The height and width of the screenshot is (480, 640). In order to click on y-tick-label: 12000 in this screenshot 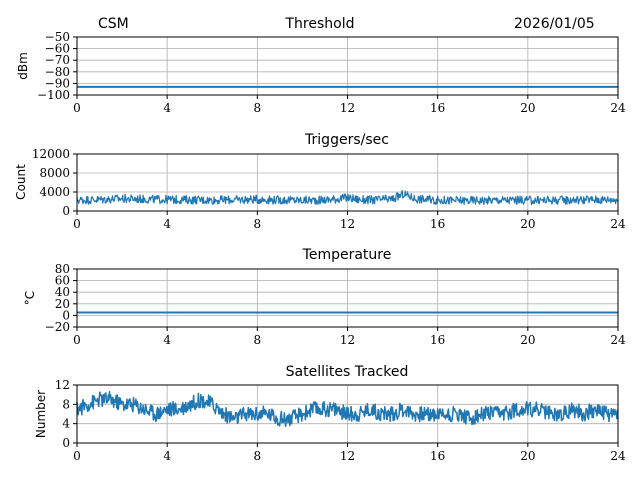, I will do `click(51, 154)`.